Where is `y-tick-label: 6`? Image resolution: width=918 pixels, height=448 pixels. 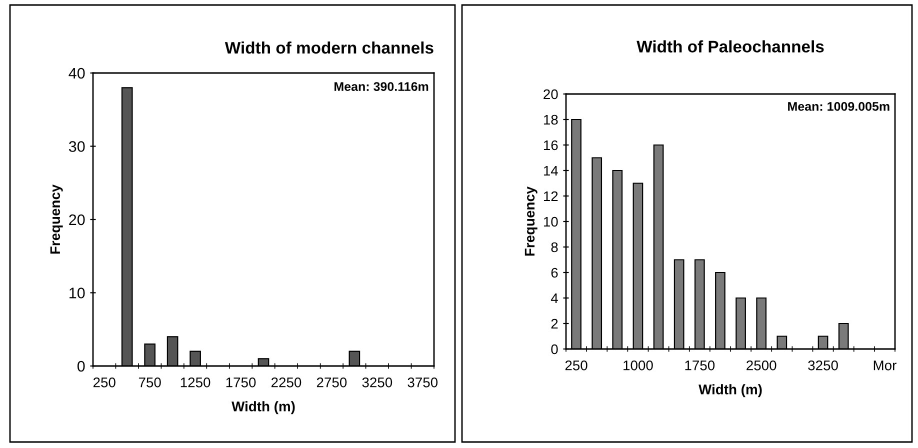 y-tick-label: 6 is located at coordinates (554, 273).